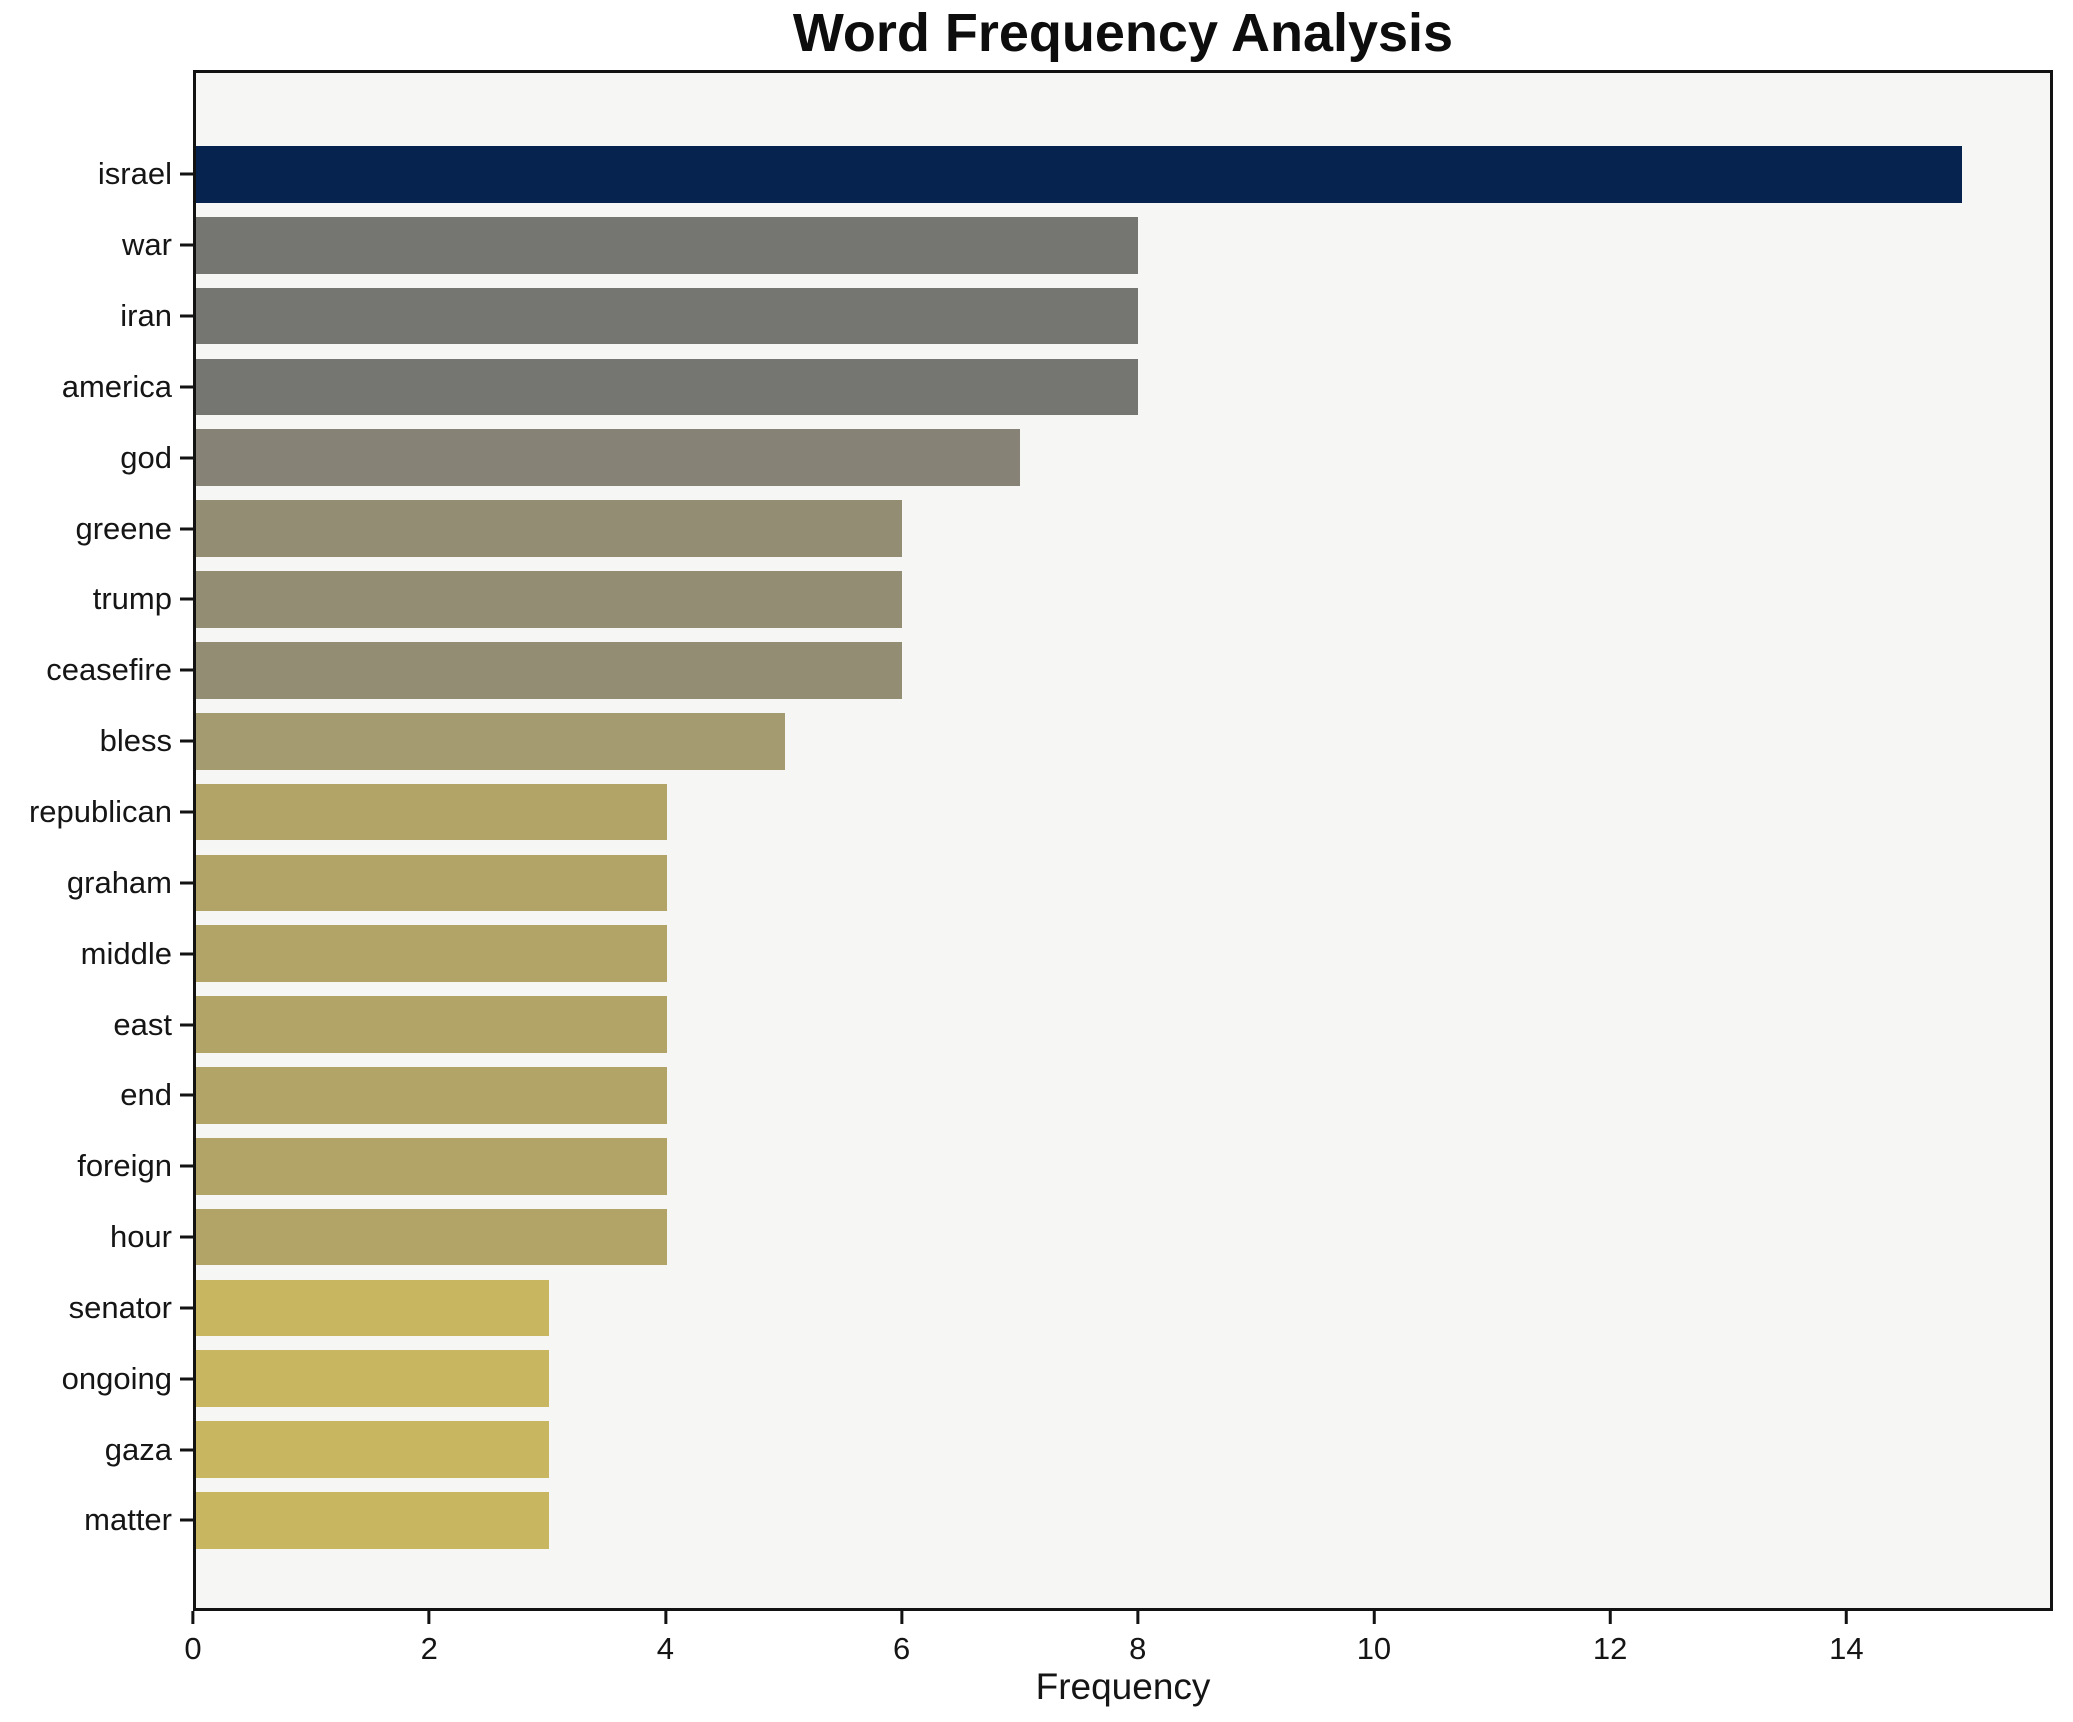 This screenshot has height=1722, width=2073. What do you see at coordinates (193, 1648) in the screenshot?
I see `x-tick-label: 0` at bounding box center [193, 1648].